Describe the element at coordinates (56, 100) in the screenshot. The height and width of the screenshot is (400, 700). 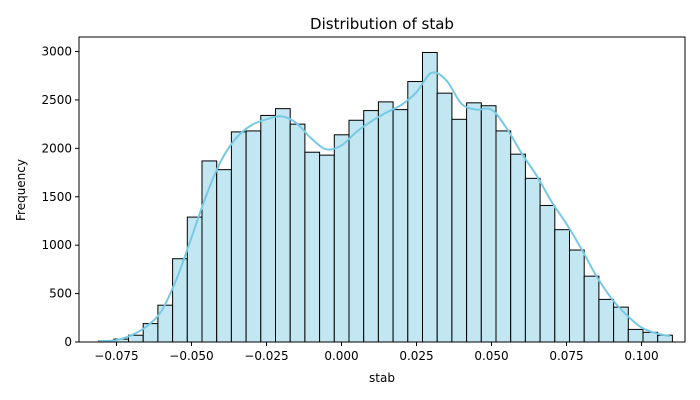
I see `y-tick-label: 2500` at that location.